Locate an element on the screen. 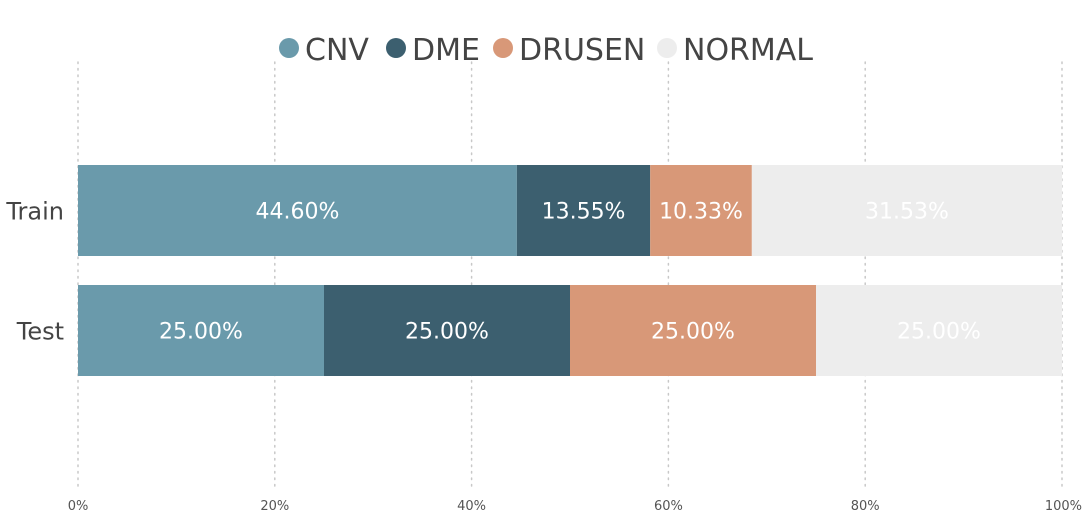 The width and height of the screenshot is (1084, 520). legend-item: DRUSEN is located at coordinates (569, 50).